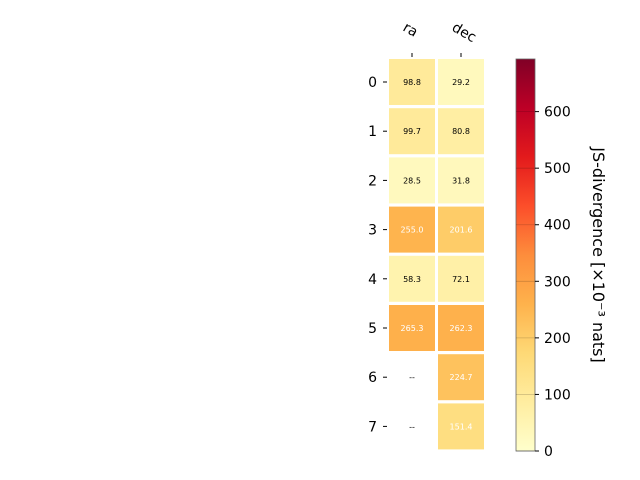  What do you see at coordinates (557, 226) in the screenshot?
I see `colorbar-tick-label-400: 400` at bounding box center [557, 226].